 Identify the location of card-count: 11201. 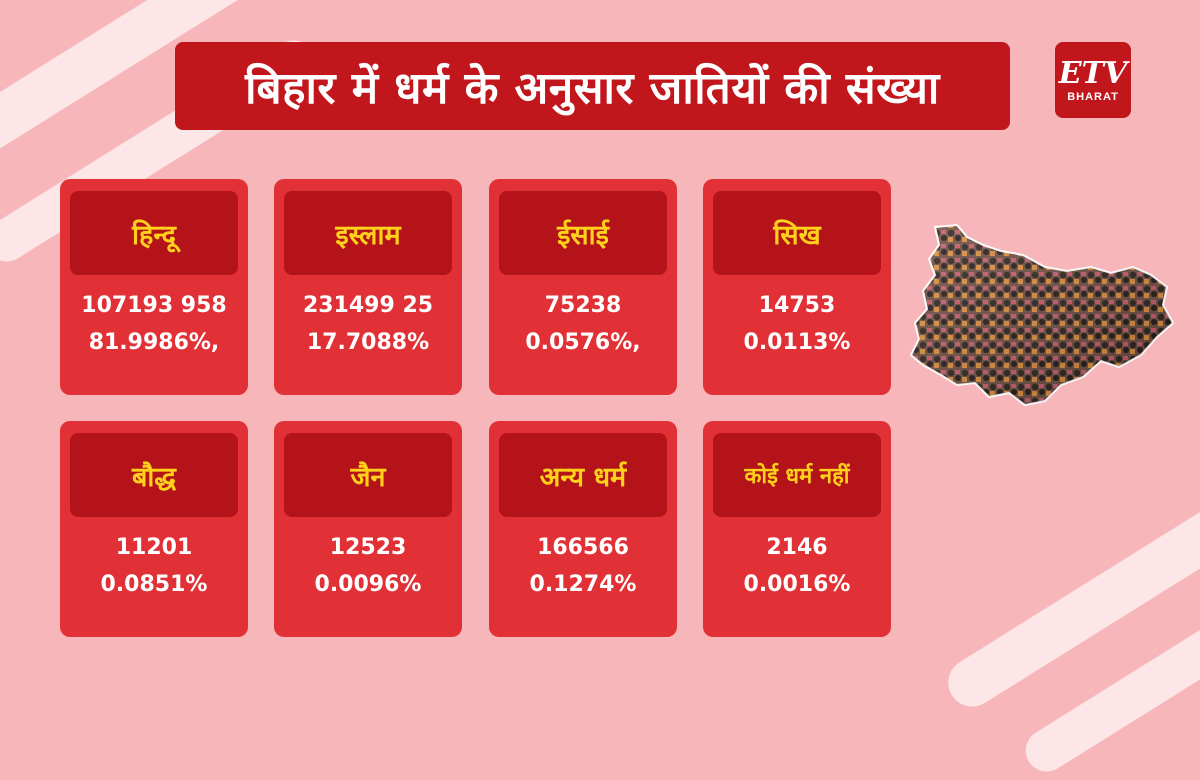
(154, 547).